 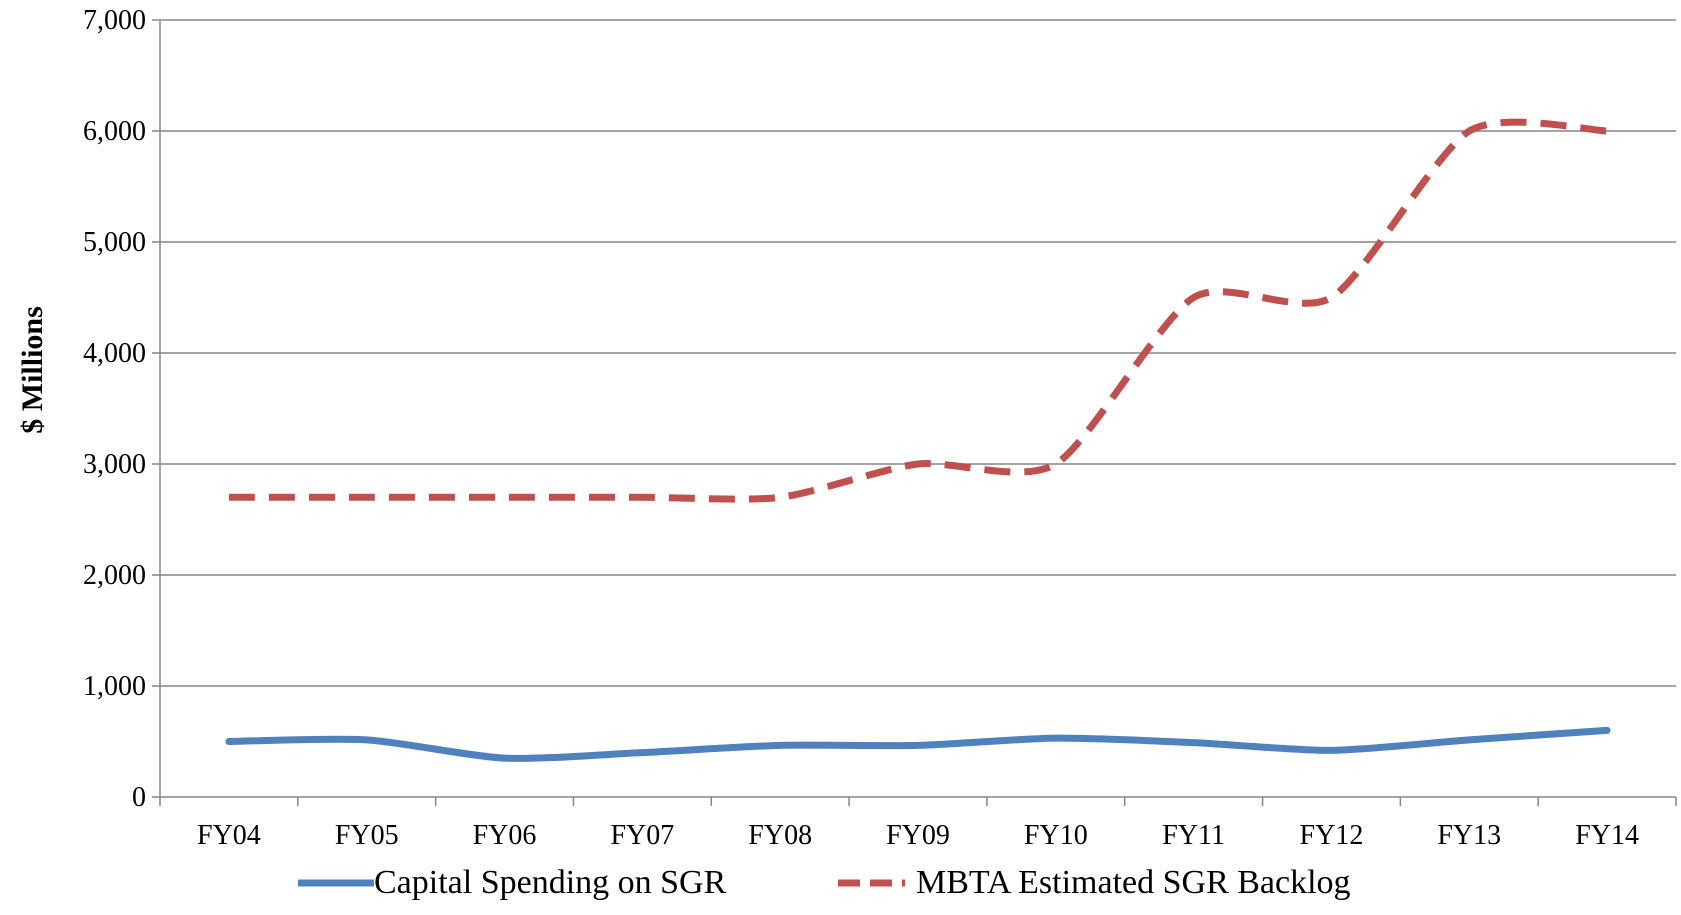 I want to click on x-tick-label: FY06, so click(x=505, y=835).